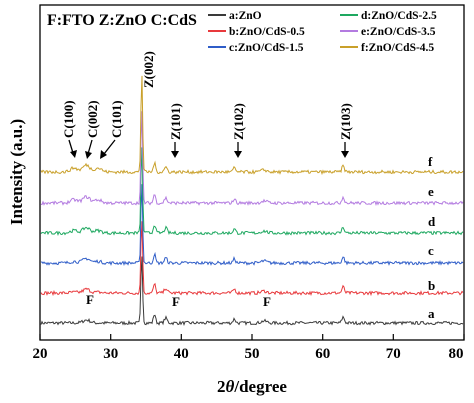 Image resolution: width=474 pixels, height=403 pixels. What do you see at coordinates (399, 16) in the screenshot?
I see `legend-label-d: d:ZnO/CdS-2.5` at bounding box center [399, 16].